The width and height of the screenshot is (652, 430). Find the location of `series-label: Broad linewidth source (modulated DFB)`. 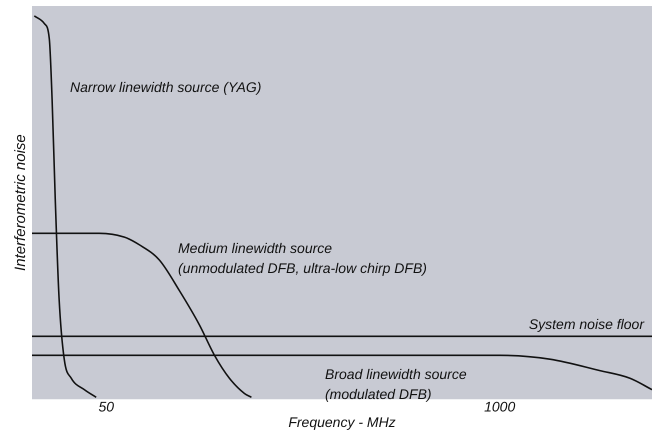

series-label: Broad linewidth source (modulated DFB) is located at coordinates (396, 384).